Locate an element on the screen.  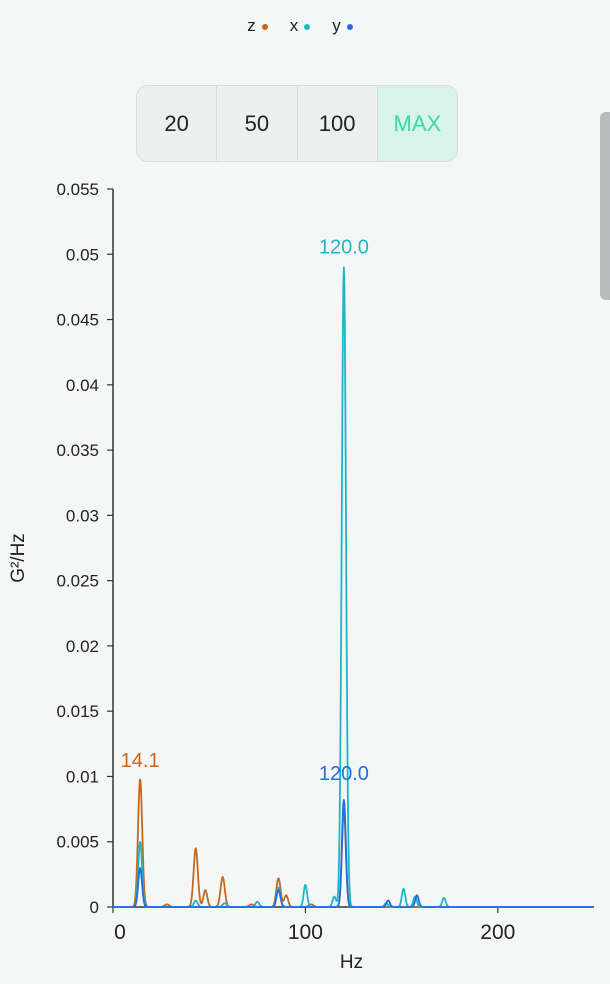
x-tick-label: 200 is located at coordinates (497, 932).